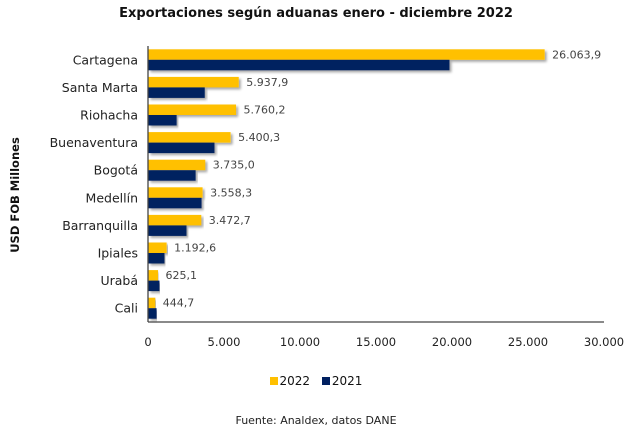  What do you see at coordinates (109, 115) in the screenshot?
I see `category-label-riohacha: Riohacha` at bounding box center [109, 115].